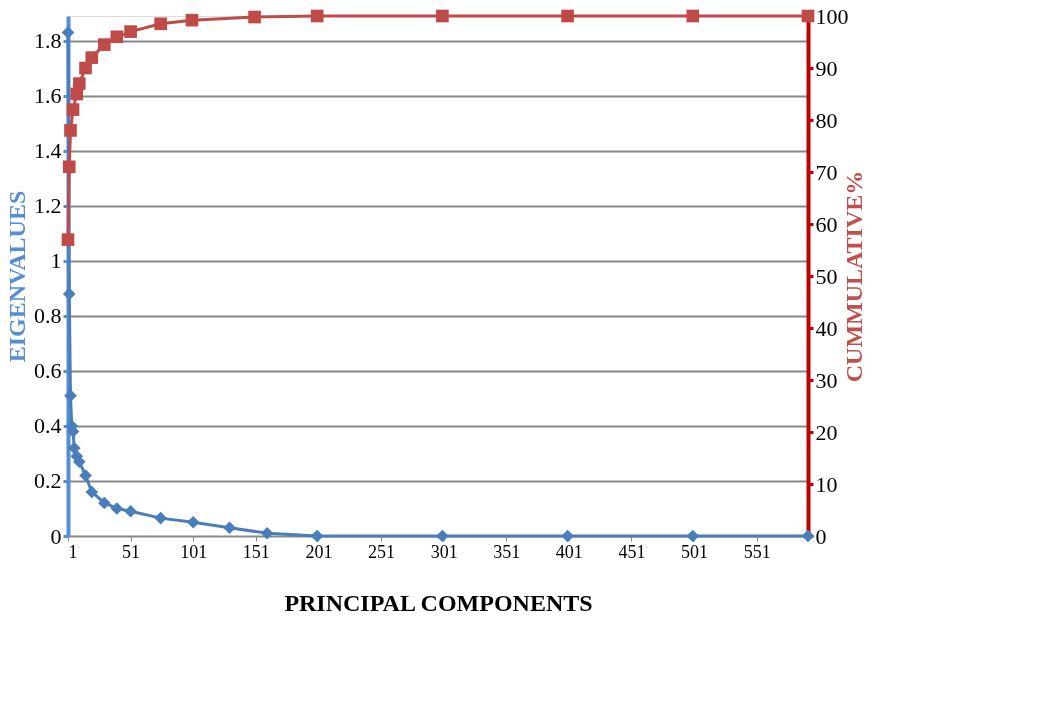 Image resolution: width=1063 pixels, height=716 pixels. What do you see at coordinates (826, 432) in the screenshot?
I see `y2-tick-label: 20` at bounding box center [826, 432].